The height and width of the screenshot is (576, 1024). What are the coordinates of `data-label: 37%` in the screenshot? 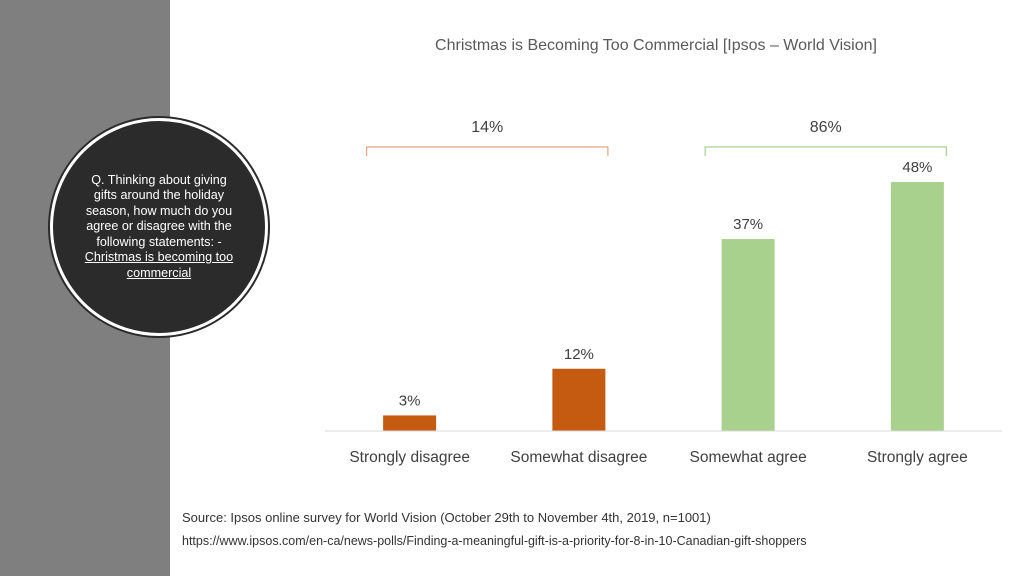 It's located at (748, 224).